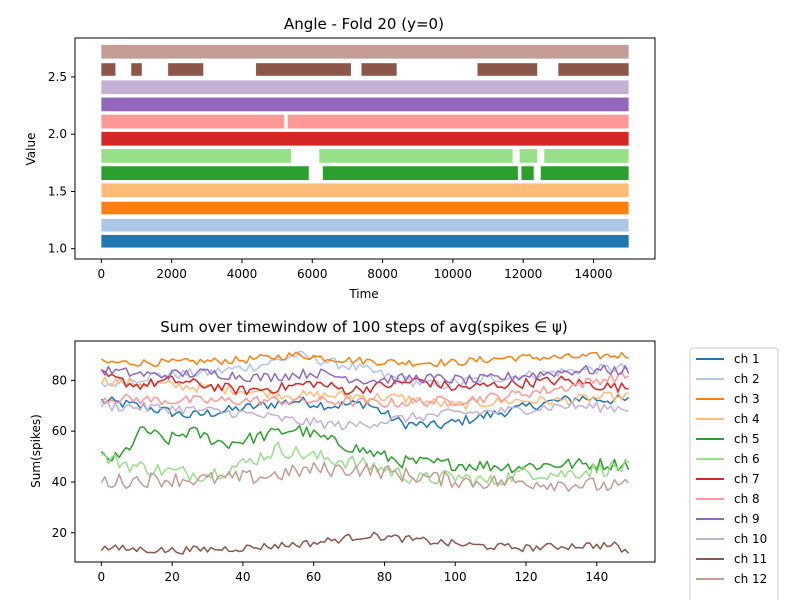  What do you see at coordinates (750, 559) in the screenshot?
I see `legend-label: ch 11` at bounding box center [750, 559].